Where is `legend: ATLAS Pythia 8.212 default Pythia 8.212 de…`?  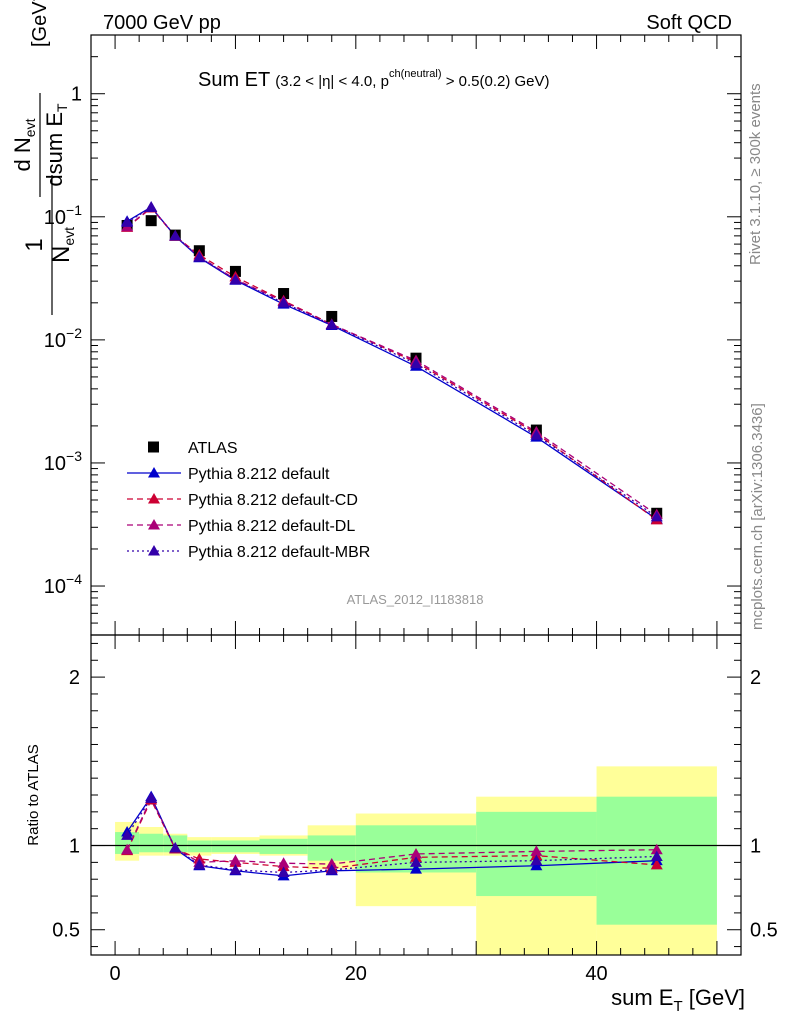
legend: ATLAS Pythia 8.212 default Pythia 8.212 de… is located at coordinates (248, 500).